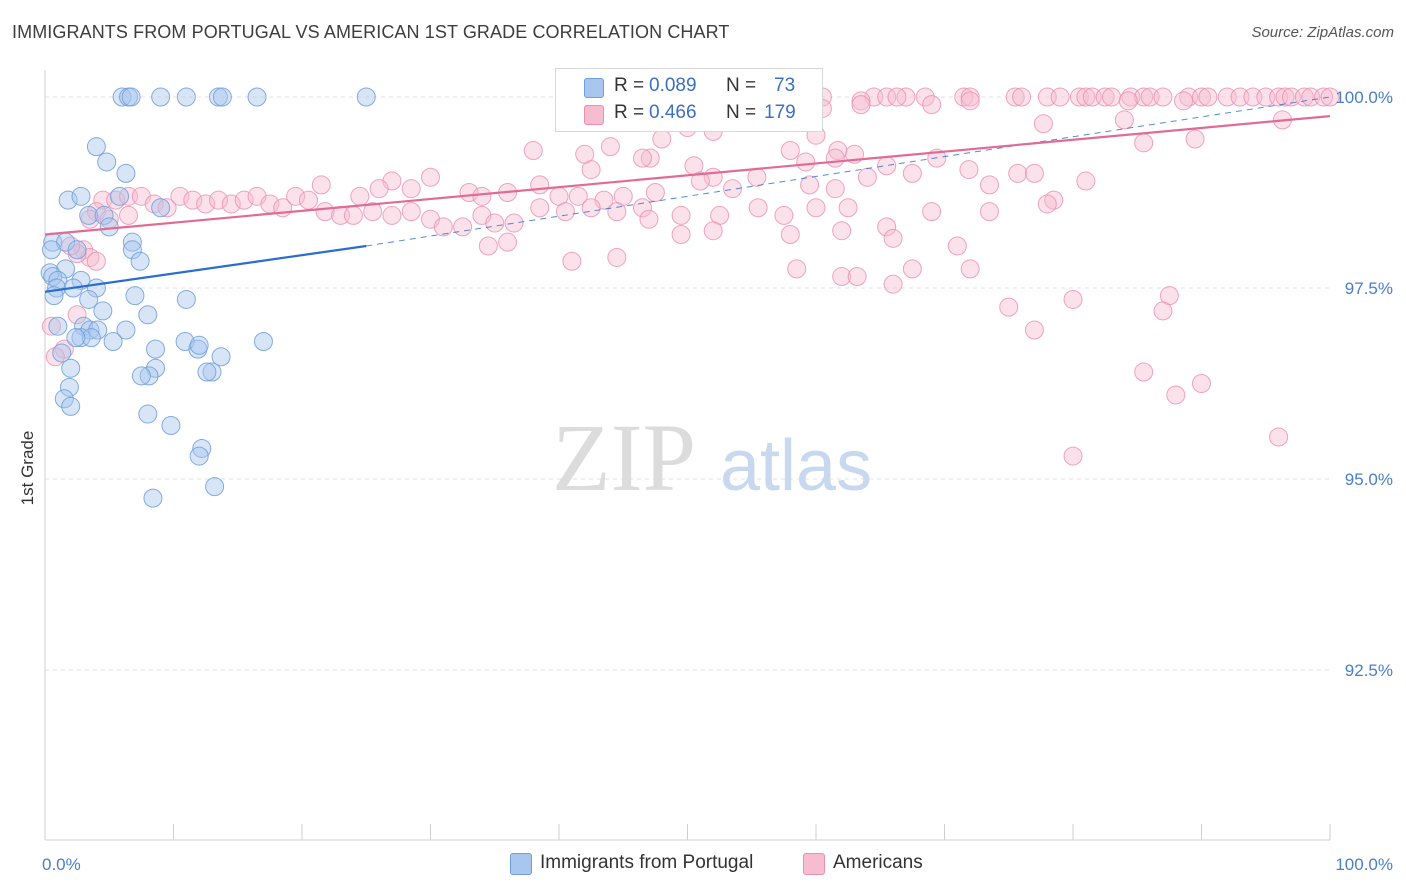  Describe the element at coordinates (848, 171) in the screenshot. I see `trend-line-portugal-extension` at that location.